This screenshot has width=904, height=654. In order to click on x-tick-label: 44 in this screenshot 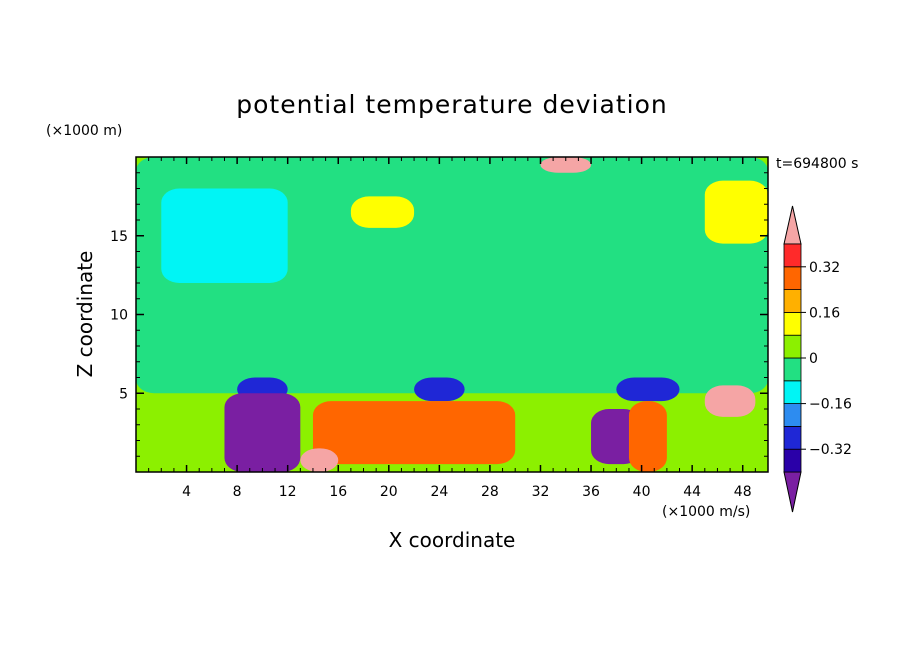, I will do `click(692, 492)`.